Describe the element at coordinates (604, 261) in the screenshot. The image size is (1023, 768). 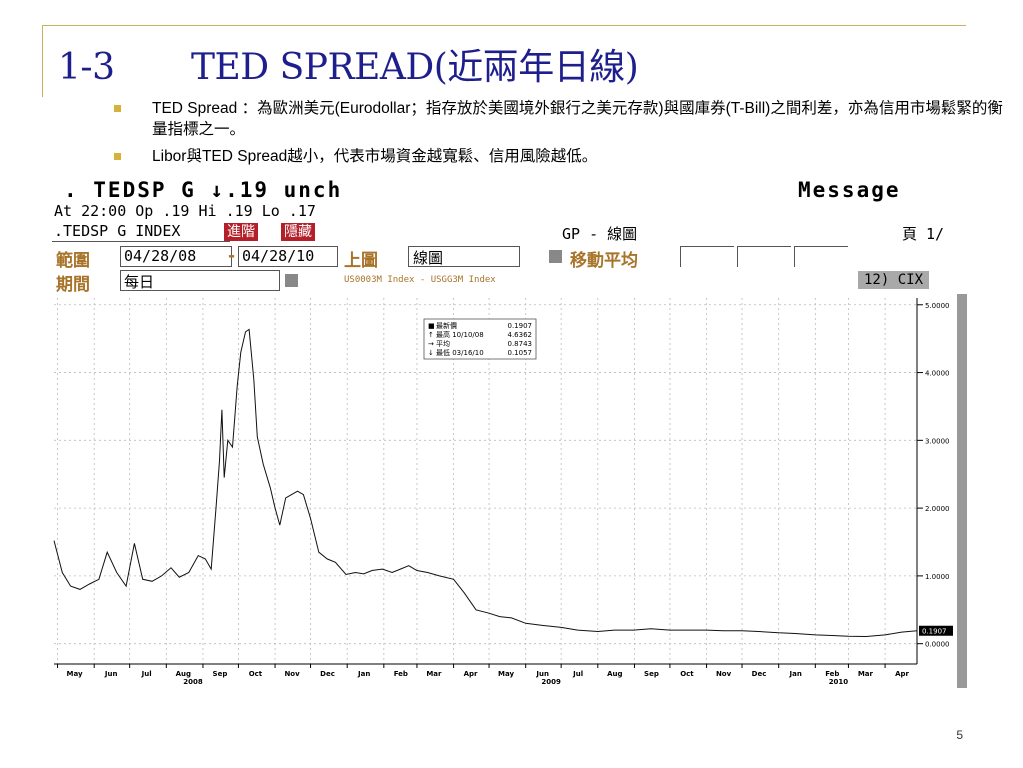
I see `moving-average-label: 移動平均` at that location.